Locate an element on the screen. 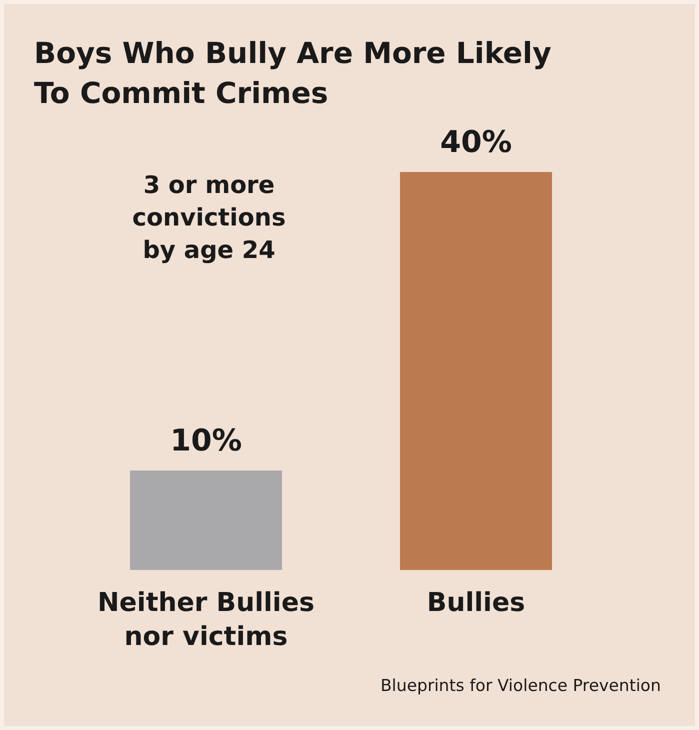 This screenshot has height=730, width=699. annotation: 3 or more convictions by age 24 is located at coordinates (209, 217).